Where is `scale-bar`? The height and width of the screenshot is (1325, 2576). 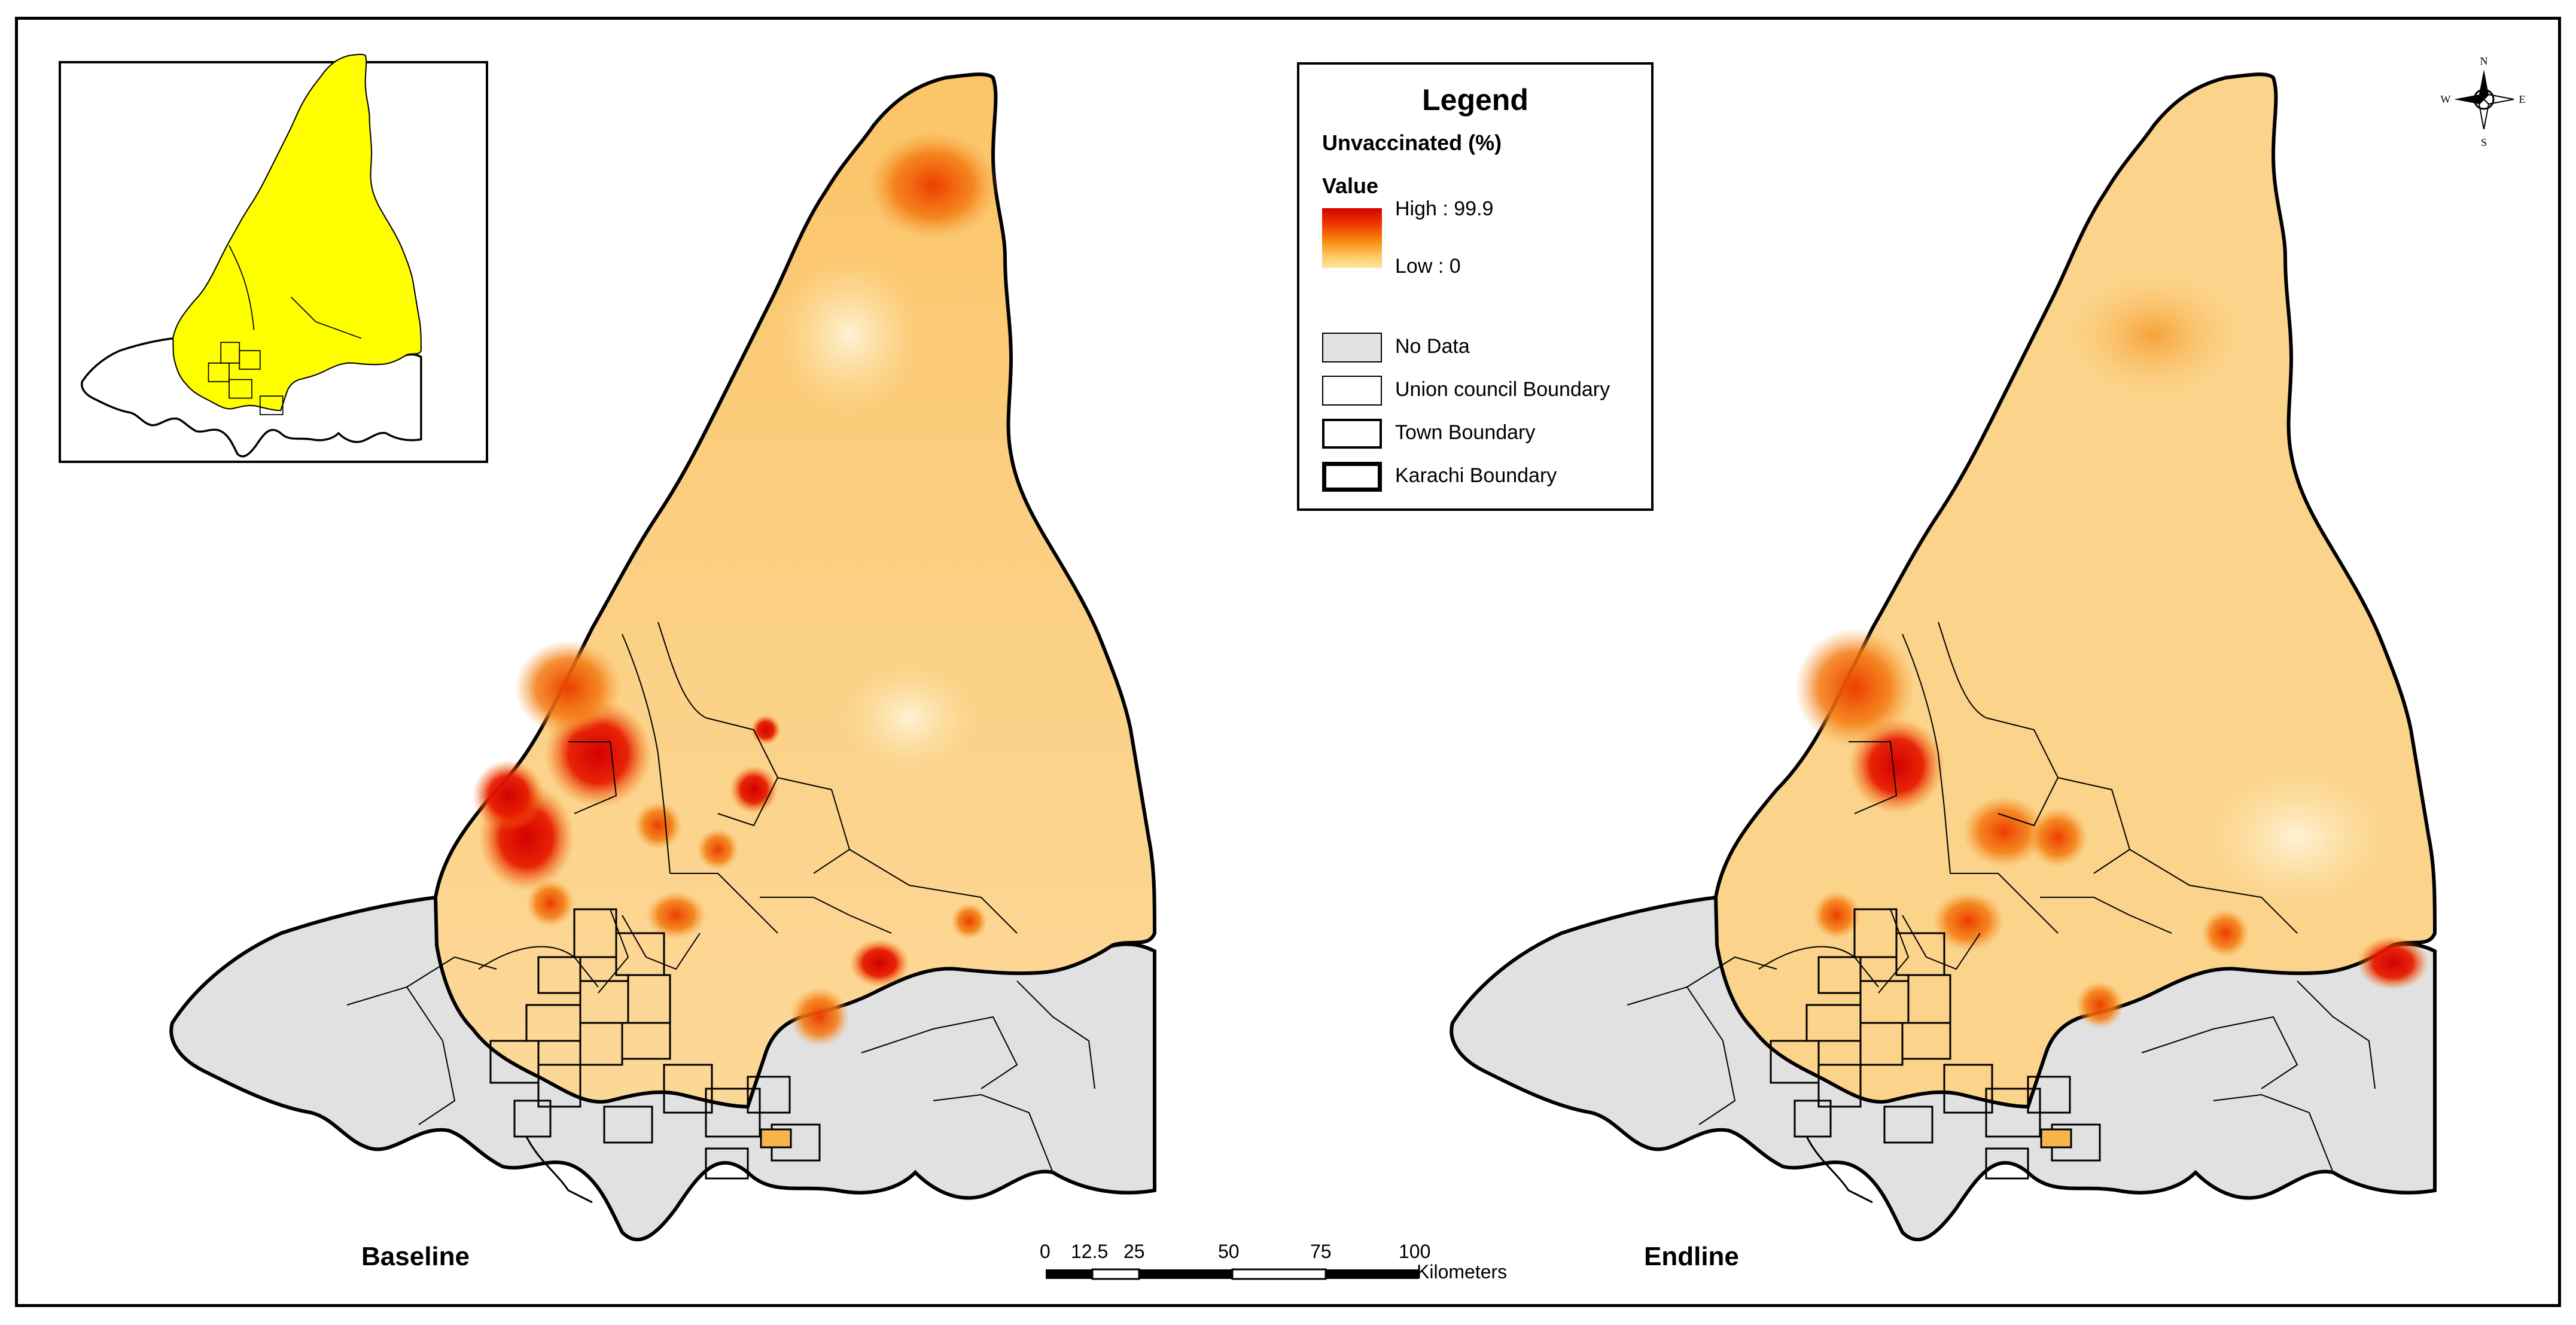 scale-bar is located at coordinates (1232, 1274).